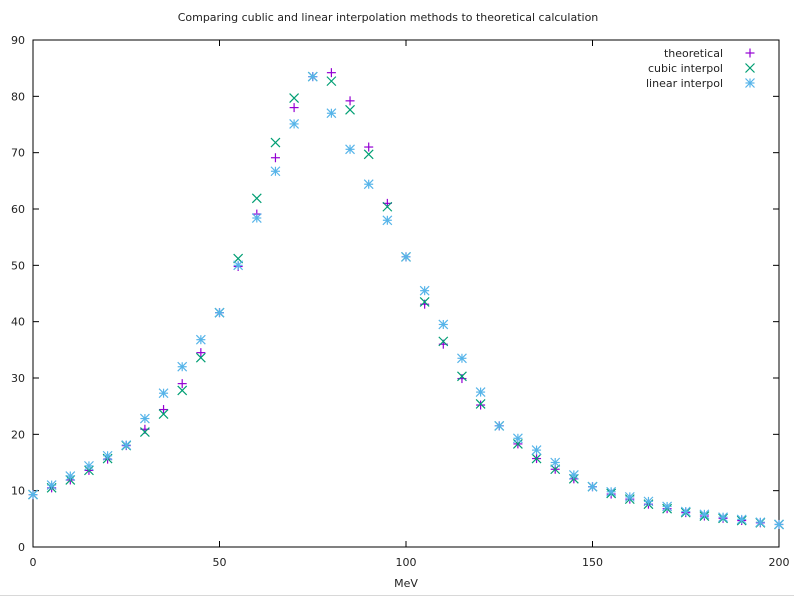 Image resolution: width=794 pixels, height=598 pixels. What do you see at coordinates (18, 209) in the screenshot?
I see `y-tick-label: 60` at bounding box center [18, 209].